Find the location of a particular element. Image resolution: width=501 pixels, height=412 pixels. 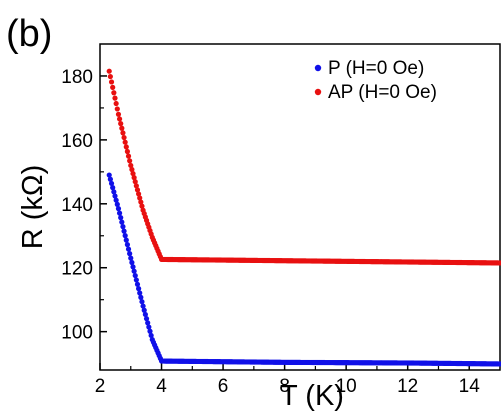

legend: P (H=0 Oe) AP (H=0 Oe) is located at coordinates (375, 80).